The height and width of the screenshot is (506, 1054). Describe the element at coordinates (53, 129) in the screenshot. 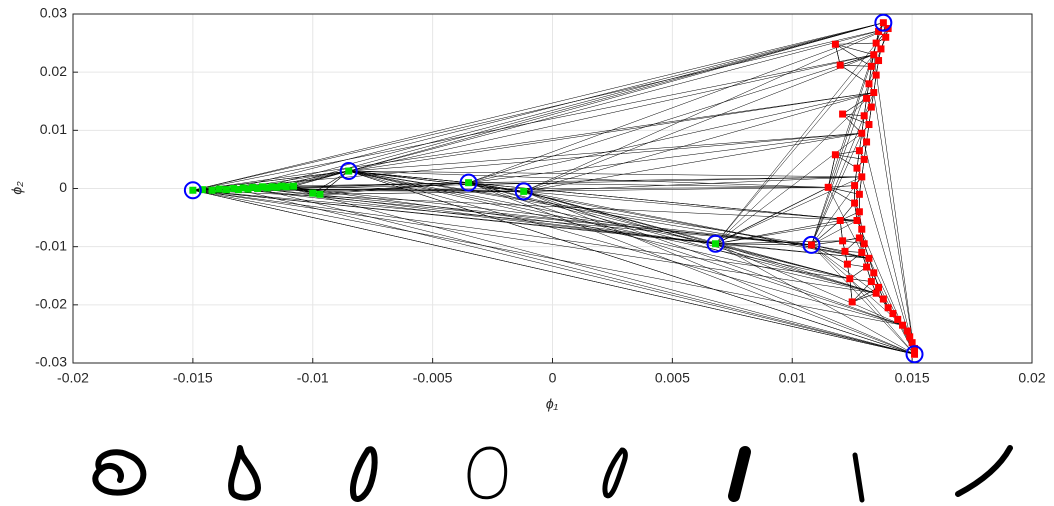

I see `y-tick-label: 0.01` at that location.